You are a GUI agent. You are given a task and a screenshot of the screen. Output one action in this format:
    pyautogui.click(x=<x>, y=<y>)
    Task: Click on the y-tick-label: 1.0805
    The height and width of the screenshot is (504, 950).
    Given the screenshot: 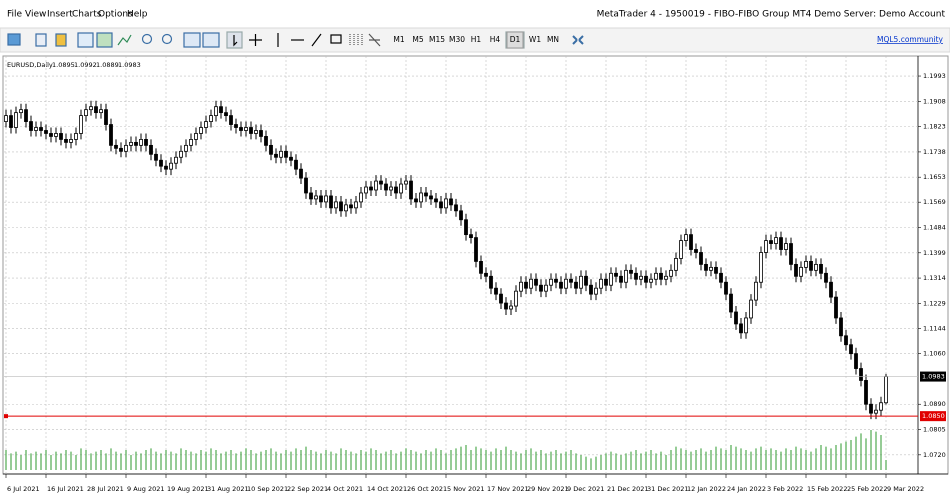 What is the action you would take?
    pyautogui.click(x=934, y=430)
    